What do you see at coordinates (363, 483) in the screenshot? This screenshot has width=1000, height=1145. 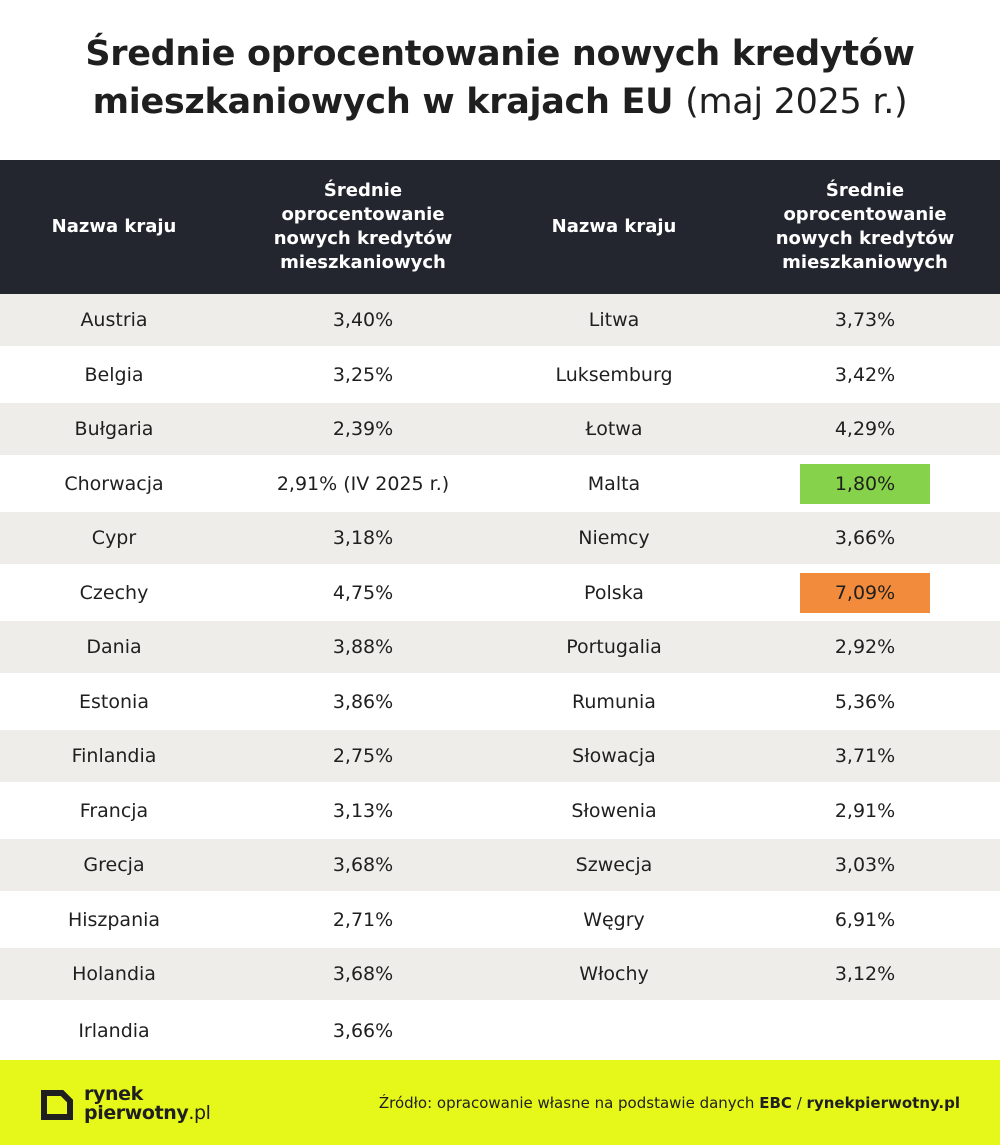 I see `rate-cell: 2,91% (IV 2025 r.)` at bounding box center [363, 483].